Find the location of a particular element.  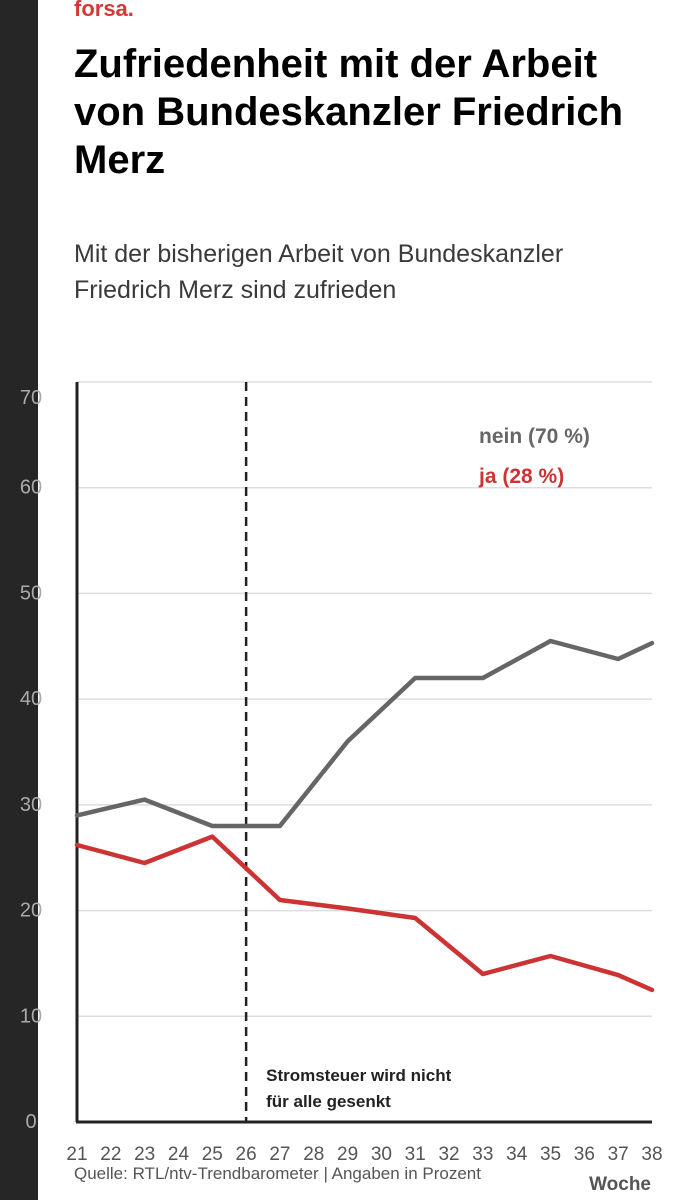

left-edge-bar is located at coordinates (19, 600).